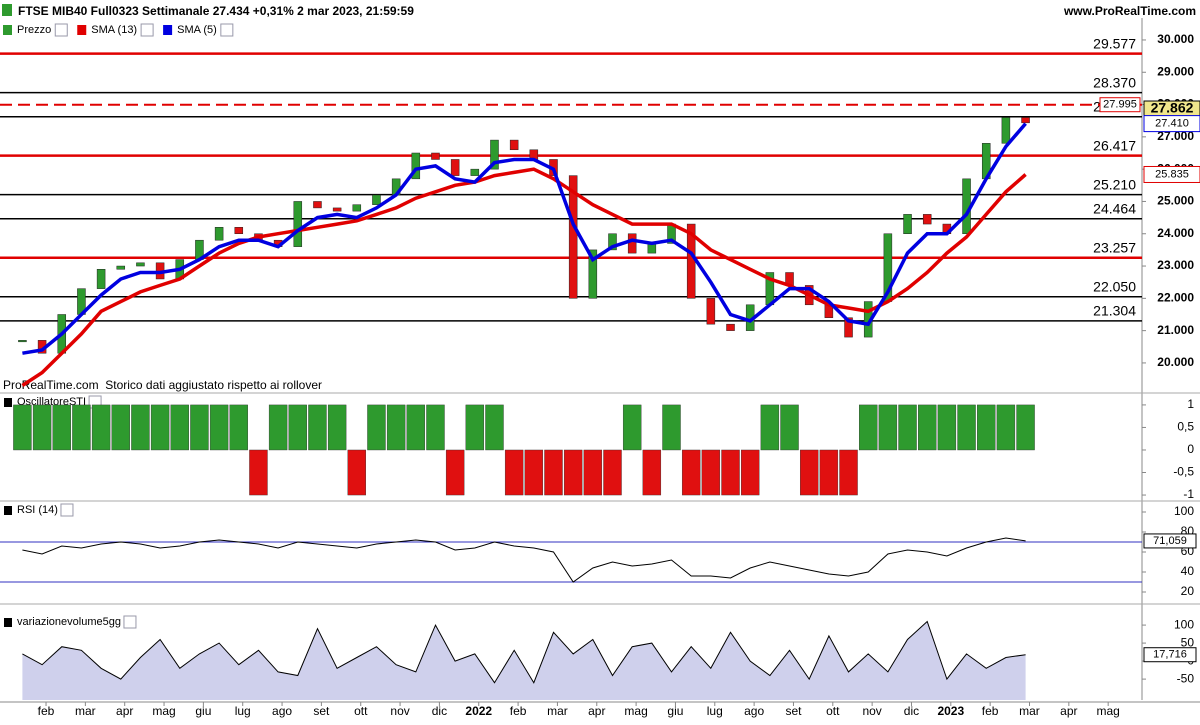 The image size is (1200, 725). What do you see at coordinates (1175, 201) in the screenshot?
I see `y-tick-label: 25.000` at bounding box center [1175, 201].